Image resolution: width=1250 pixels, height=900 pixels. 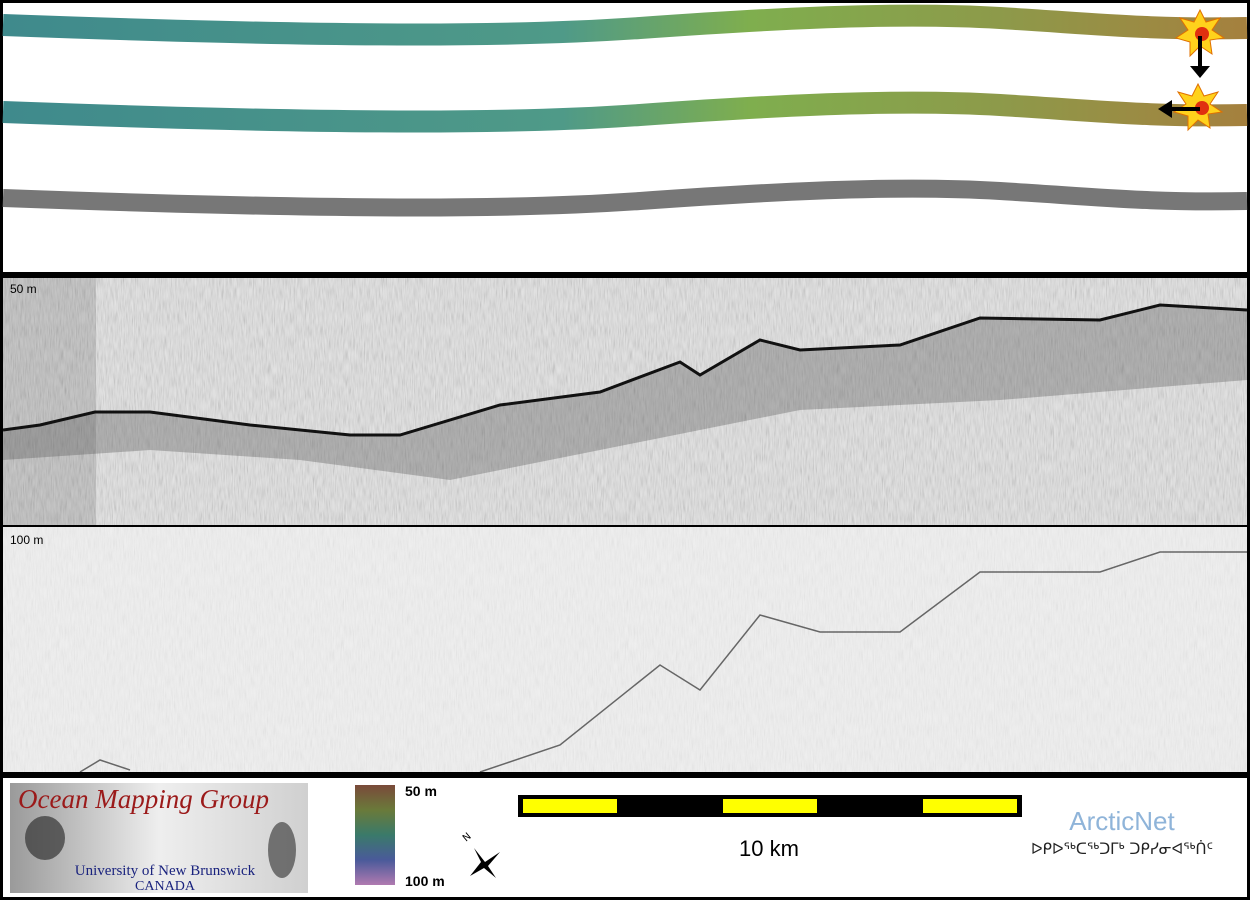 I want to click on depth-label: 50 m, so click(x=23, y=289).